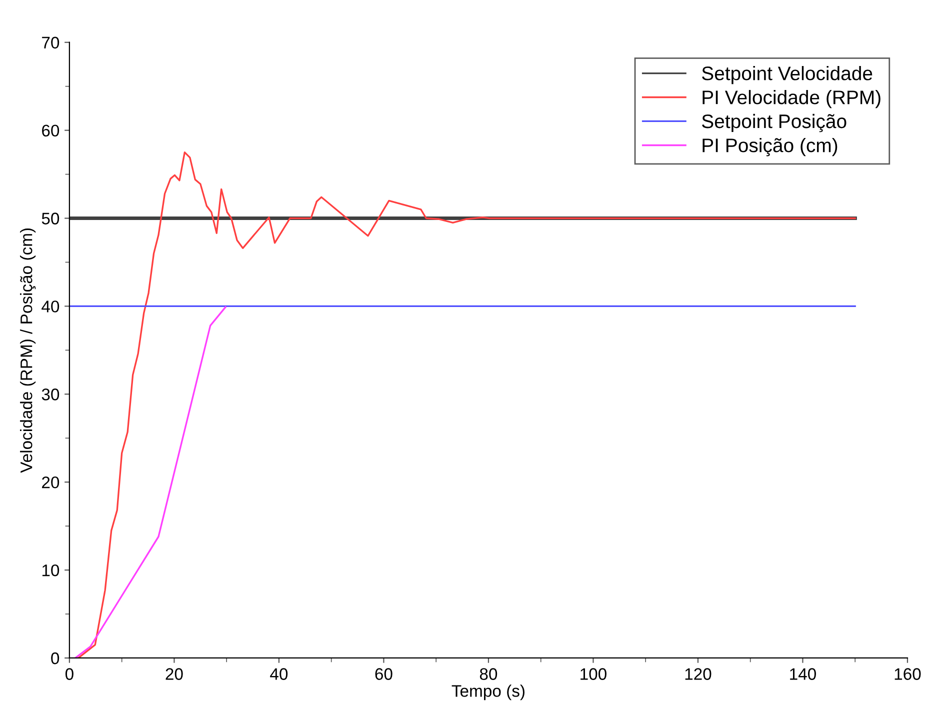 The image size is (926, 706). What do you see at coordinates (51, 218) in the screenshot?
I see `y-tick-label: 50` at bounding box center [51, 218].